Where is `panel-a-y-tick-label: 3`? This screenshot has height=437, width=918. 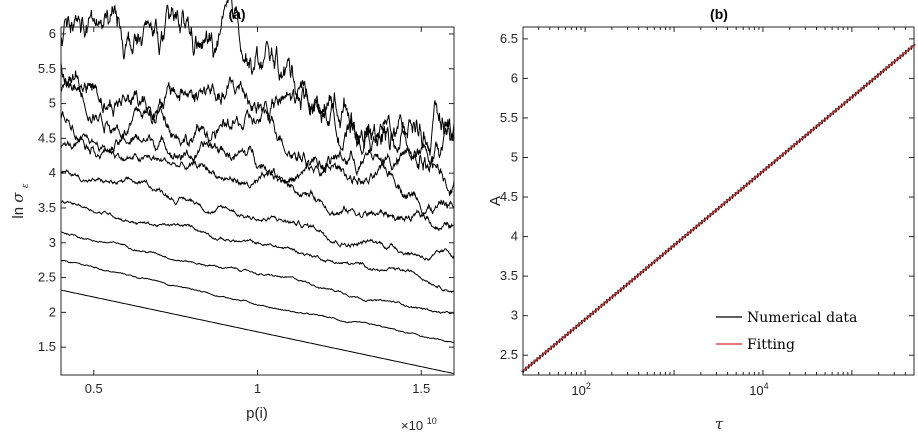 panel-a-y-tick-label: 3 is located at coordinates (52, 242).